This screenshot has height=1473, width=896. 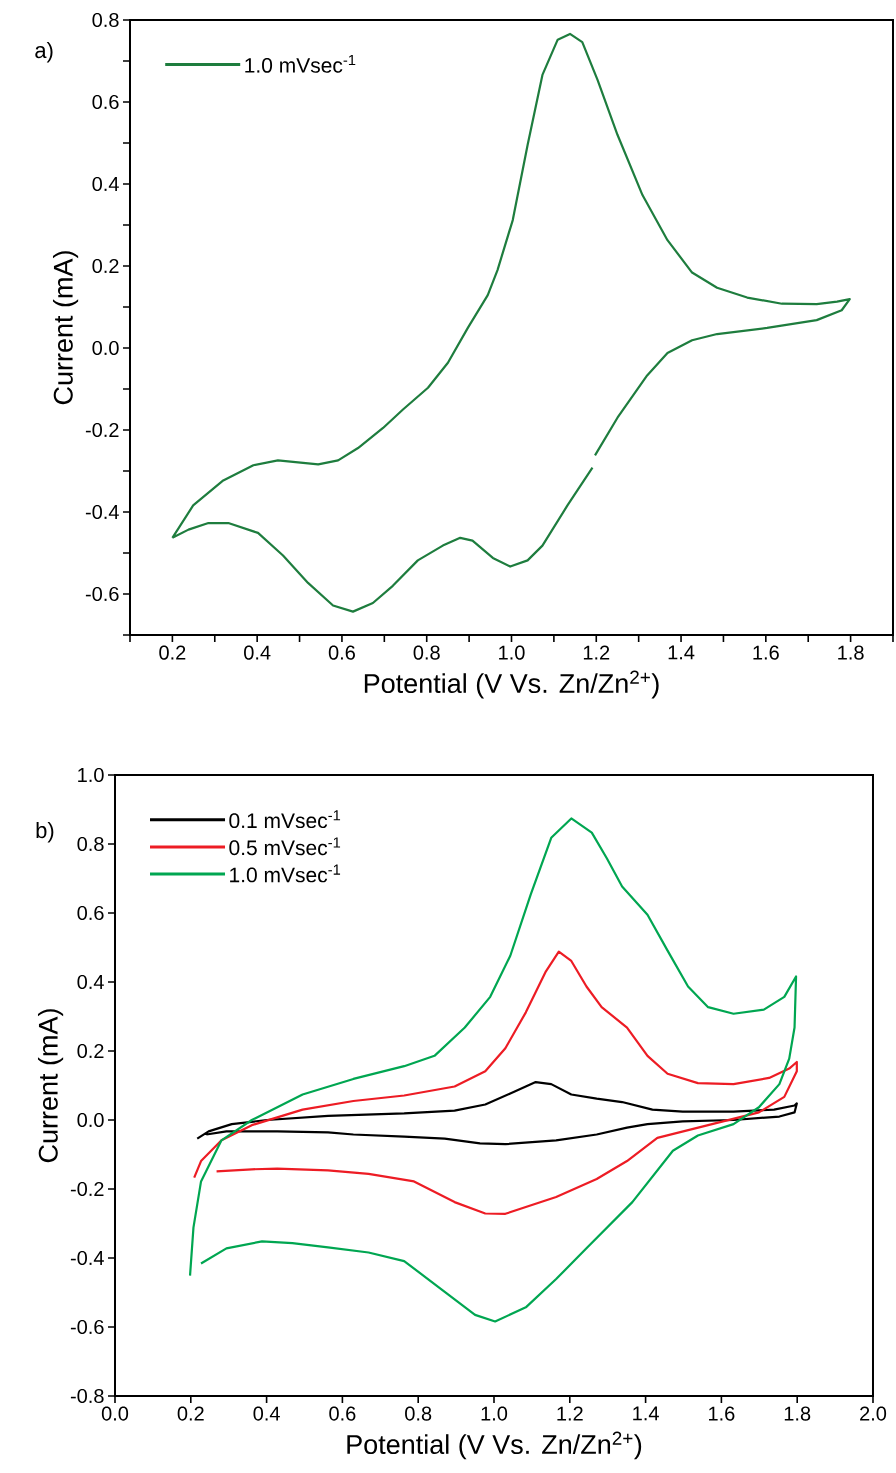 What do you see at coordinates (87, 1396) in the screenshot?
I see `y-tick-label: -0.8` at bounding box center [87, 1396].